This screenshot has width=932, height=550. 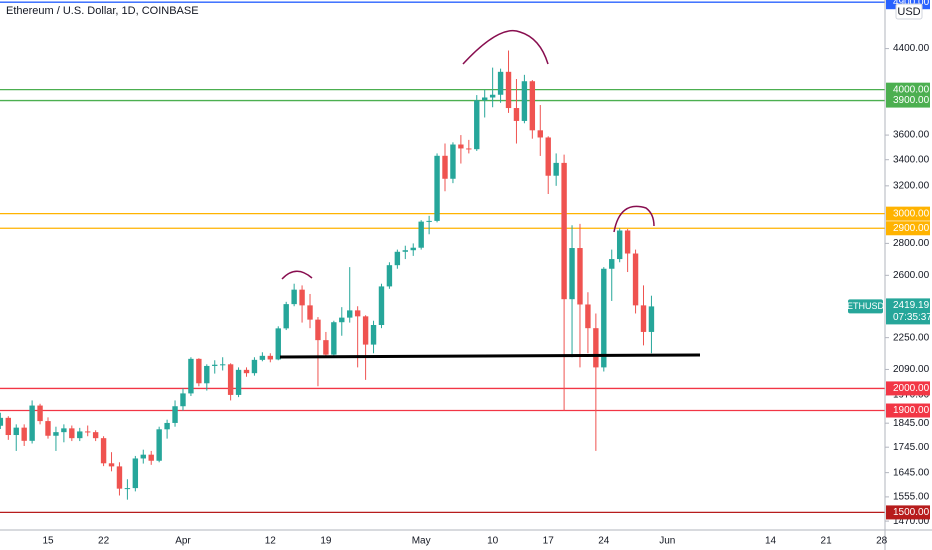 I want to click on level-label: 3000.00, so click(x=911, y=213).